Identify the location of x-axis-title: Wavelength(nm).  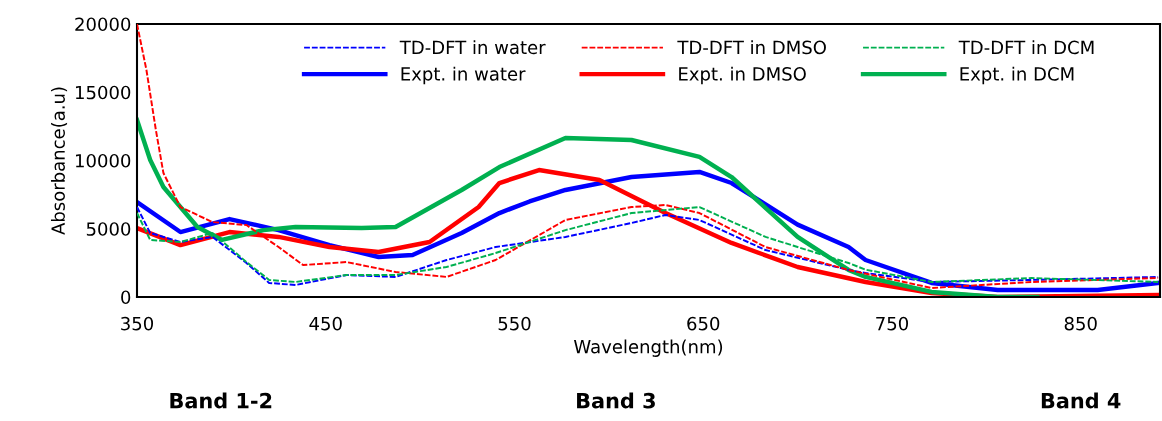
(648, 348).